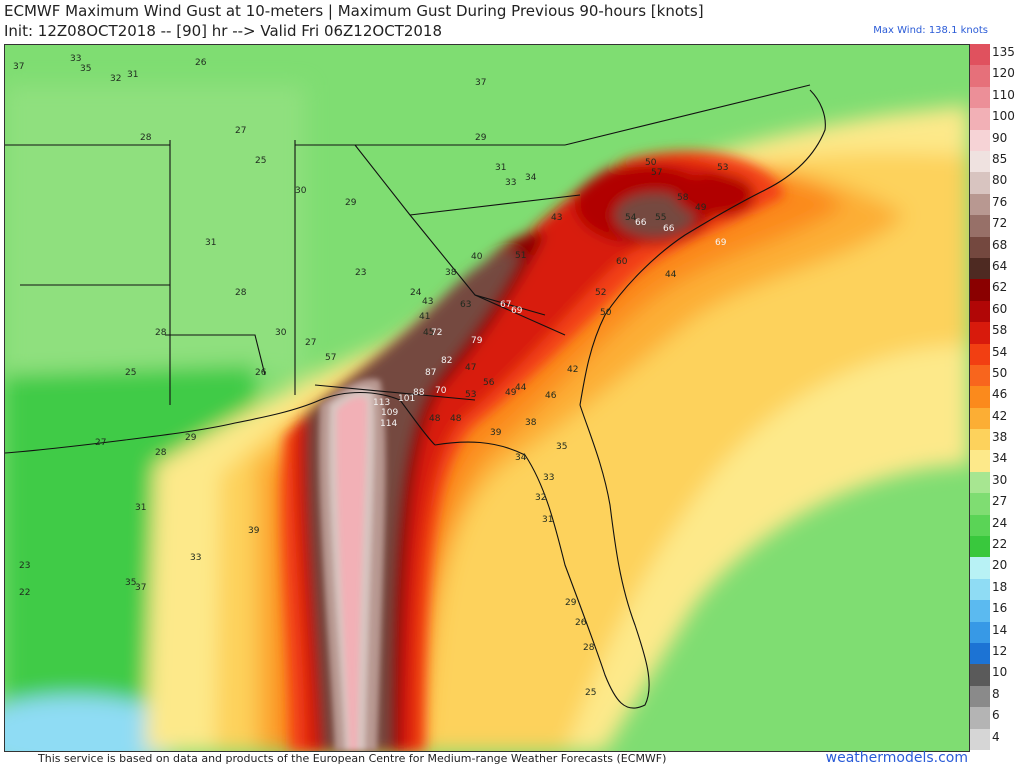 This screenshot has height=768, width=1024. Describe the element at coordinates (995, 55) in the screenshot. I see `legend-item: 135` at that location.